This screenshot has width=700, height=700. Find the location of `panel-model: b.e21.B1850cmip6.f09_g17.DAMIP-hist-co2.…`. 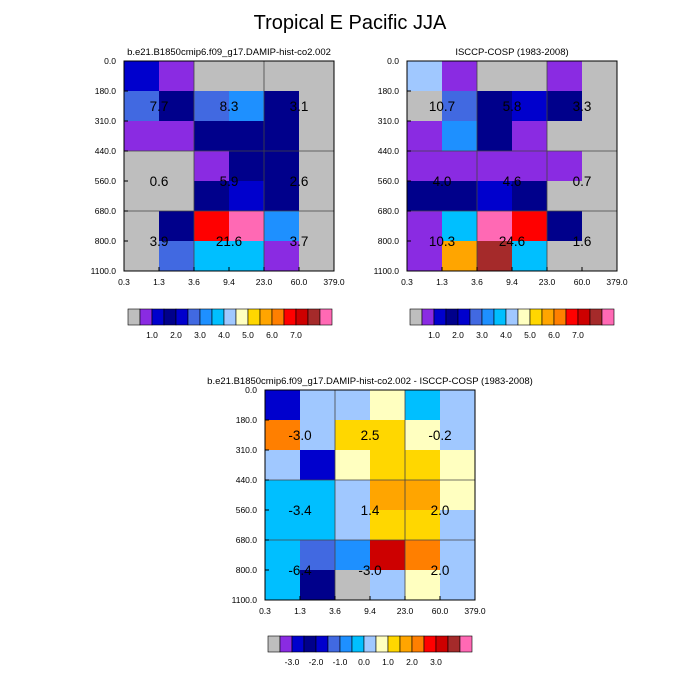

panel-model: b.e21.B1850cmip6.f09_g17.DAMIP-hist-co2.… is located at coordinates (218, 167).